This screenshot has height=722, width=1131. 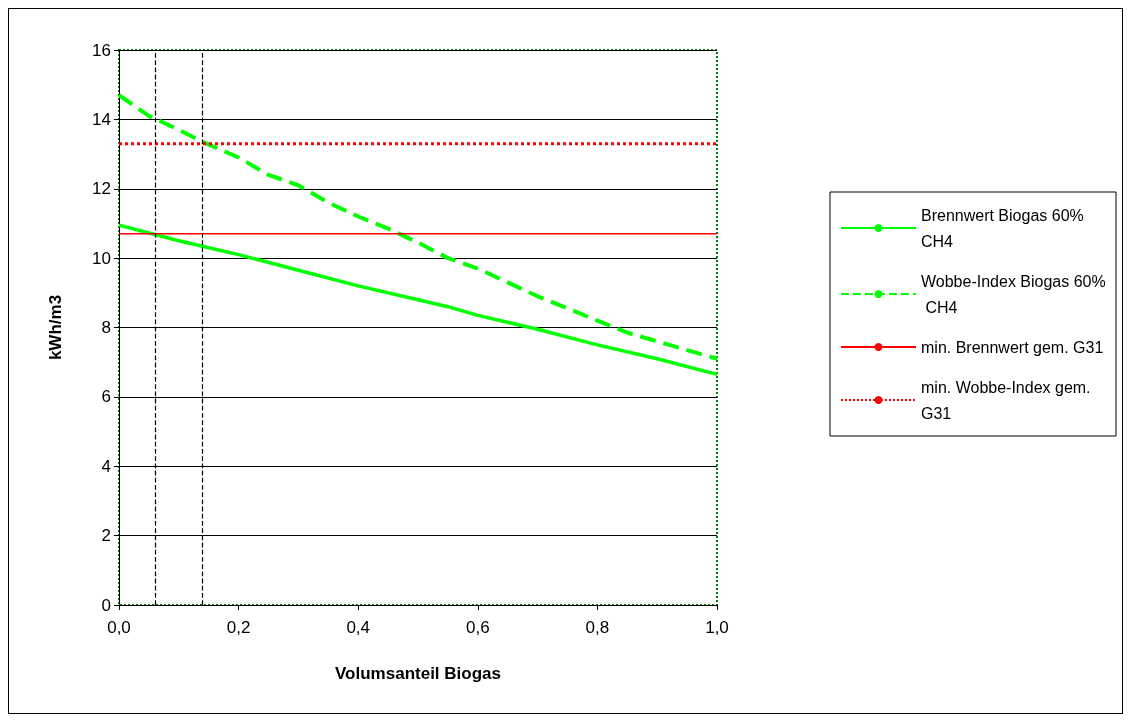 What do you see at coordinates (1008, 400) in the screenshot?
I see `legend-label: min. Wobbe-Index gem. G31` at bounding box center [1008, 400].